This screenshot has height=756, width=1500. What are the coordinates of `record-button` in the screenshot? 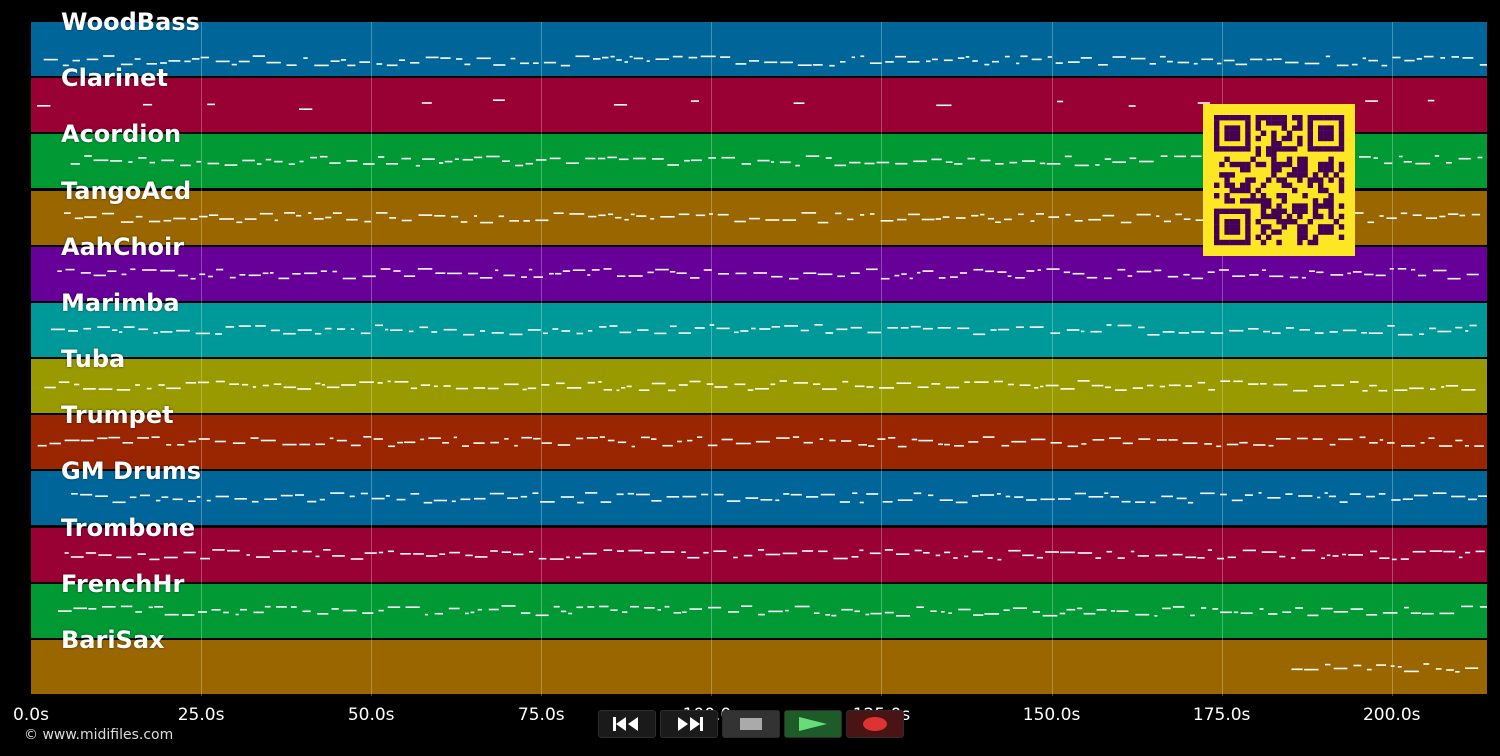 It's located at (875, 724).